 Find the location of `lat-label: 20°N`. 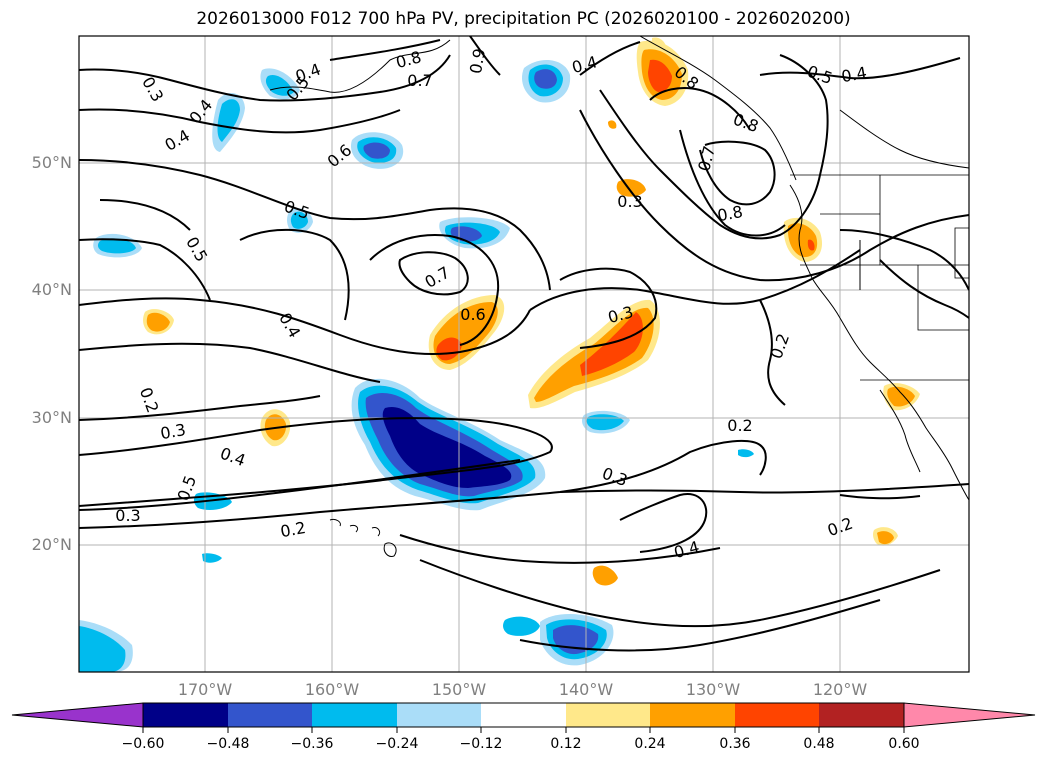

lat-label: 20°N is located at coordinates (51, 544).